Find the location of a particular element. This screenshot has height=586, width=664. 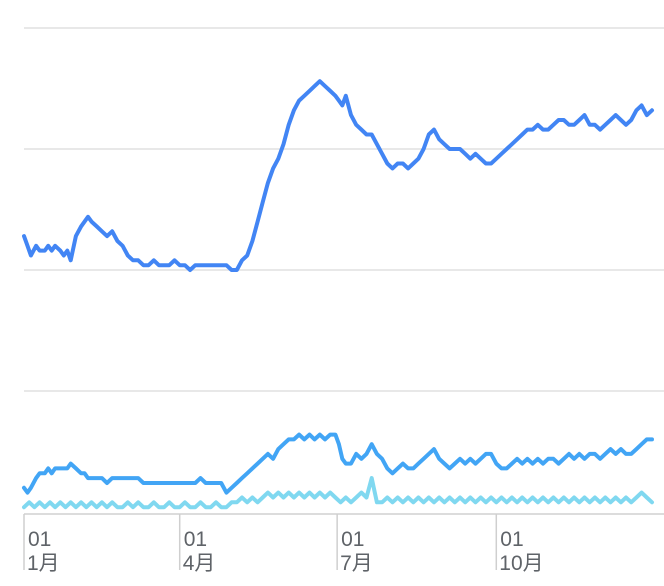

x-tick-label-day-0: 01 is located at coordinates (39, 539).